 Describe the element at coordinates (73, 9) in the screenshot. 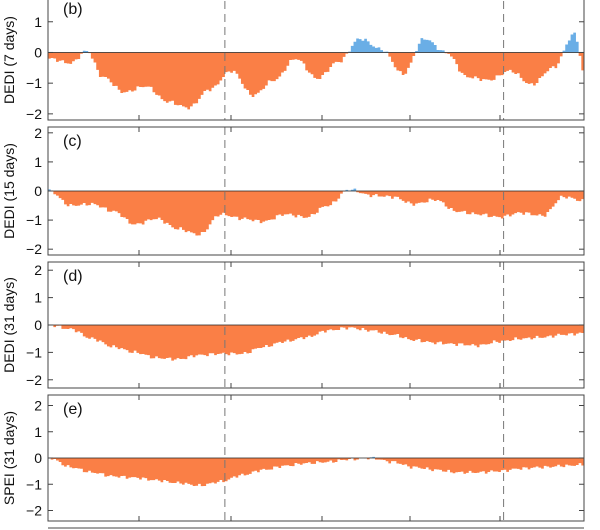

I see `panel-label: (b)` at that location.